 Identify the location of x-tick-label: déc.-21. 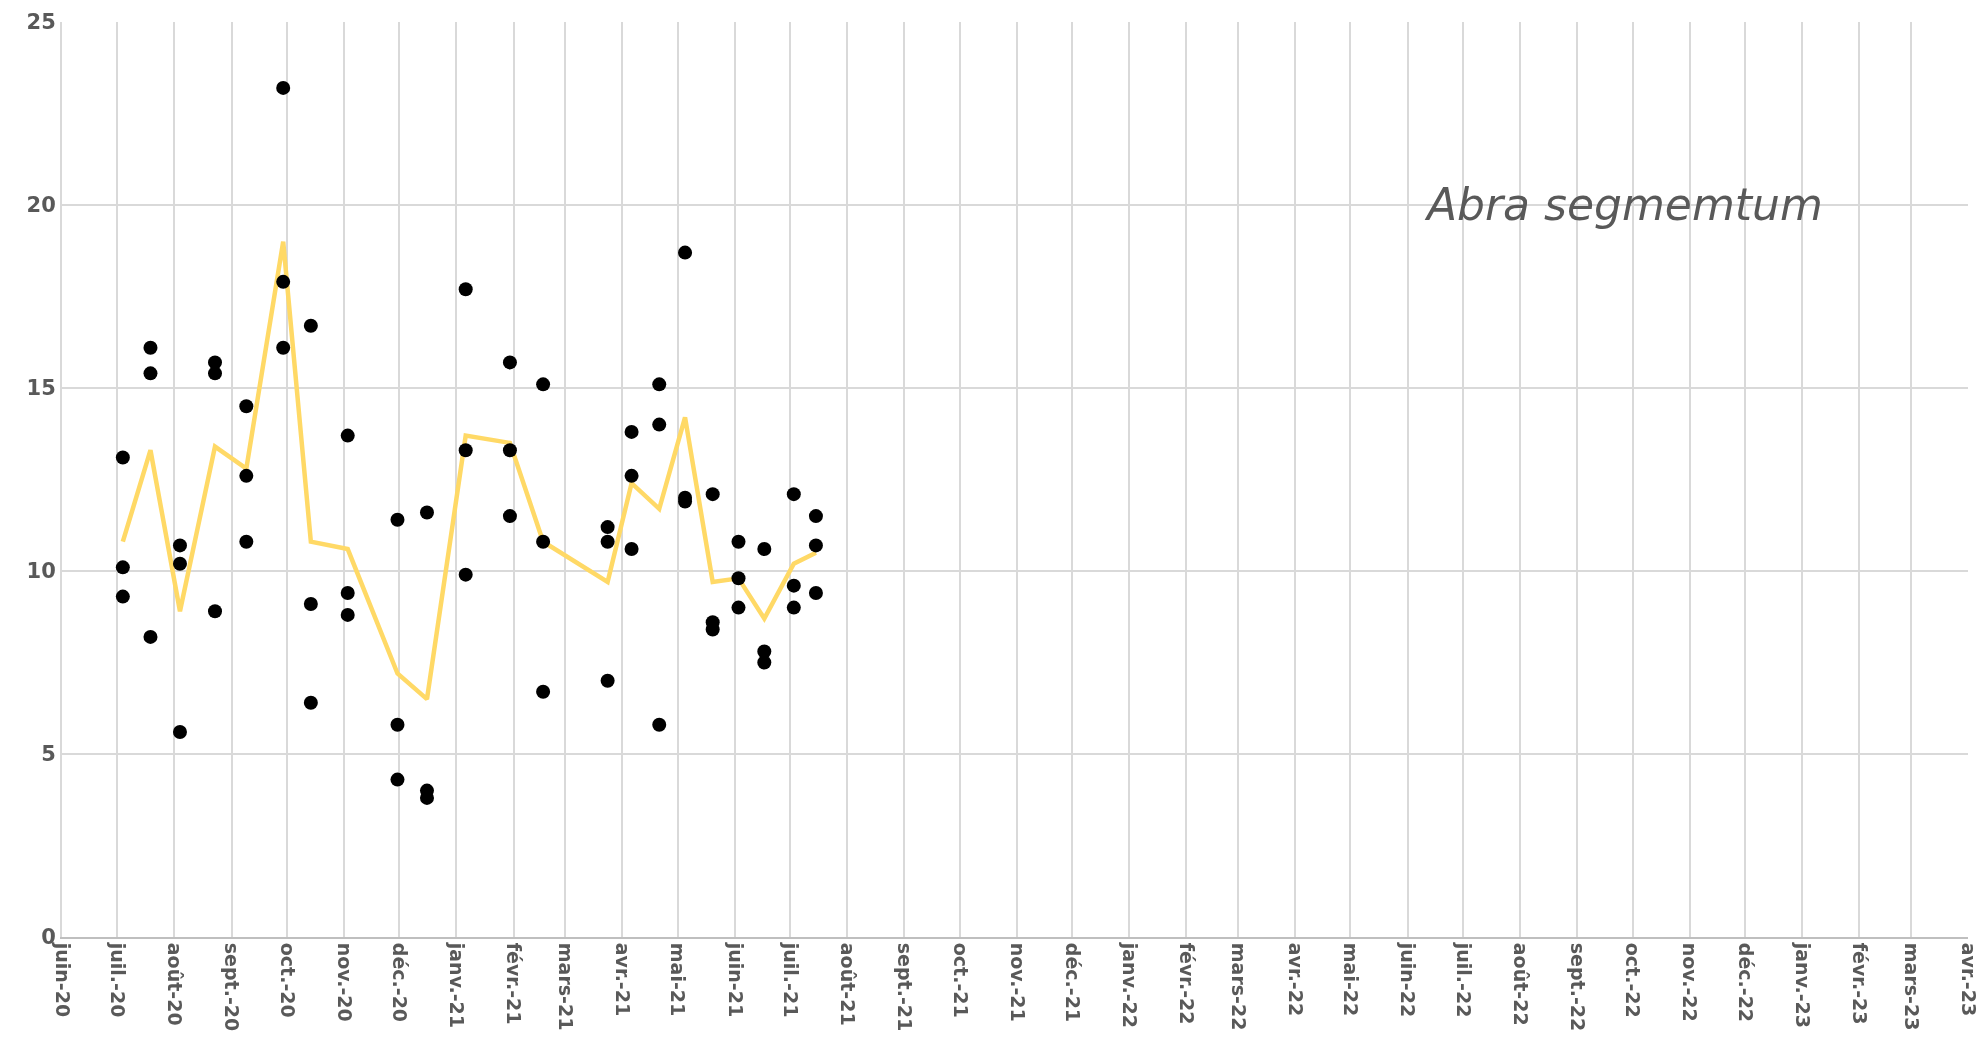
(1072, 982).